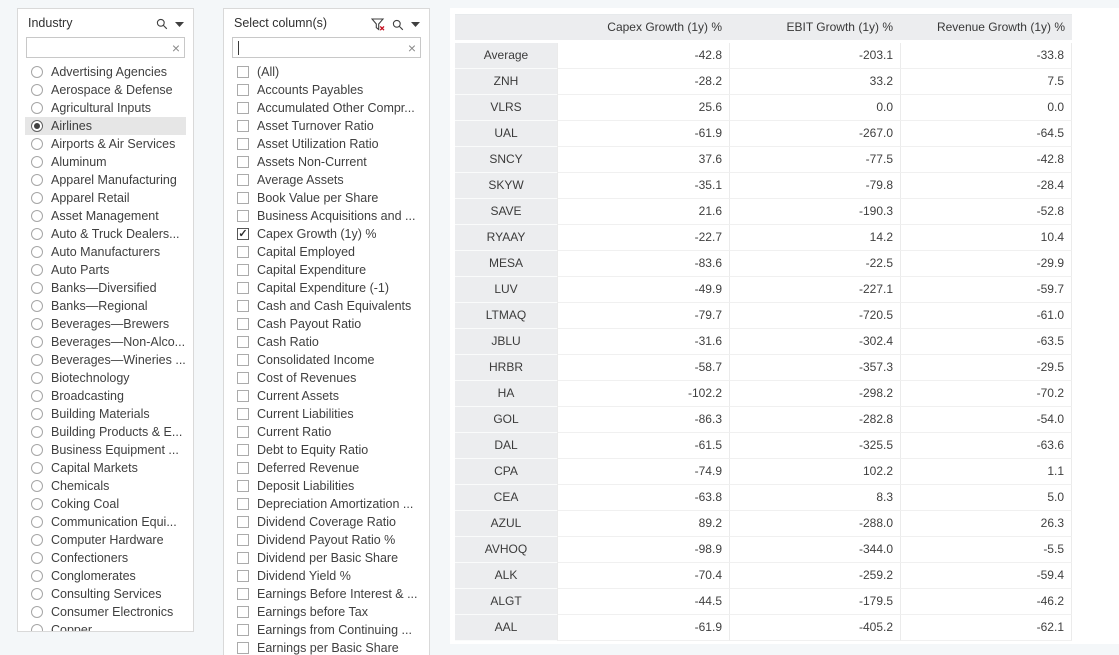 The width and height of the screenshot is (1119, 655). What do you see at coordinates (105, 198) in the screenshot?
I see `industry-option: Apparel Retail` at bounding box center [105, 198].